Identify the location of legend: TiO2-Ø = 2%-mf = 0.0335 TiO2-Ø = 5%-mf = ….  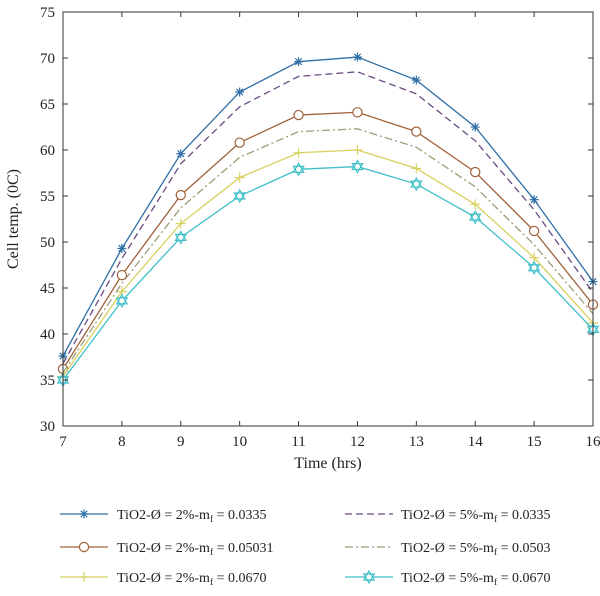
(305, 548).